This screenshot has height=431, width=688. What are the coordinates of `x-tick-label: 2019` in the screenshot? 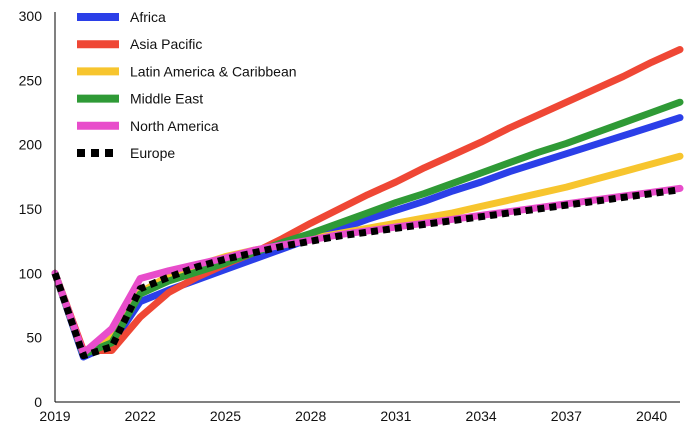 It's located at (54, 416).